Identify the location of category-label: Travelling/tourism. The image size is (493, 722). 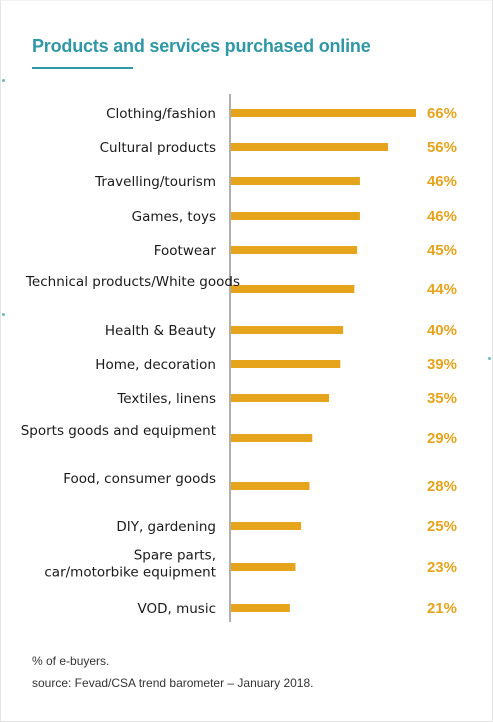
(155, 182).